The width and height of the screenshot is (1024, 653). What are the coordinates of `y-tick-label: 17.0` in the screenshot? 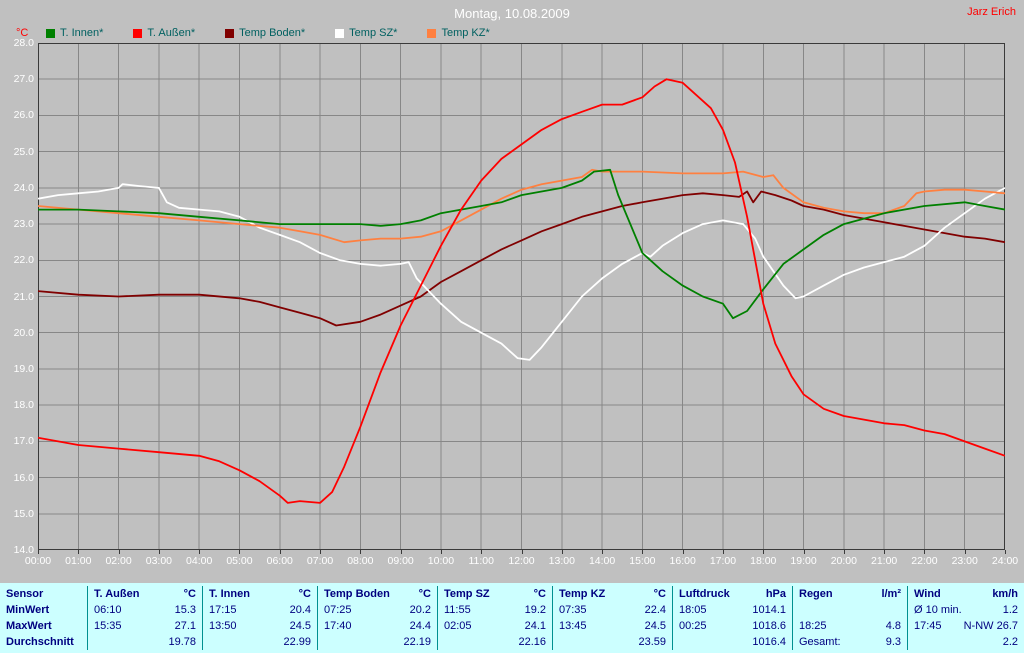 It's located at (23, 441).